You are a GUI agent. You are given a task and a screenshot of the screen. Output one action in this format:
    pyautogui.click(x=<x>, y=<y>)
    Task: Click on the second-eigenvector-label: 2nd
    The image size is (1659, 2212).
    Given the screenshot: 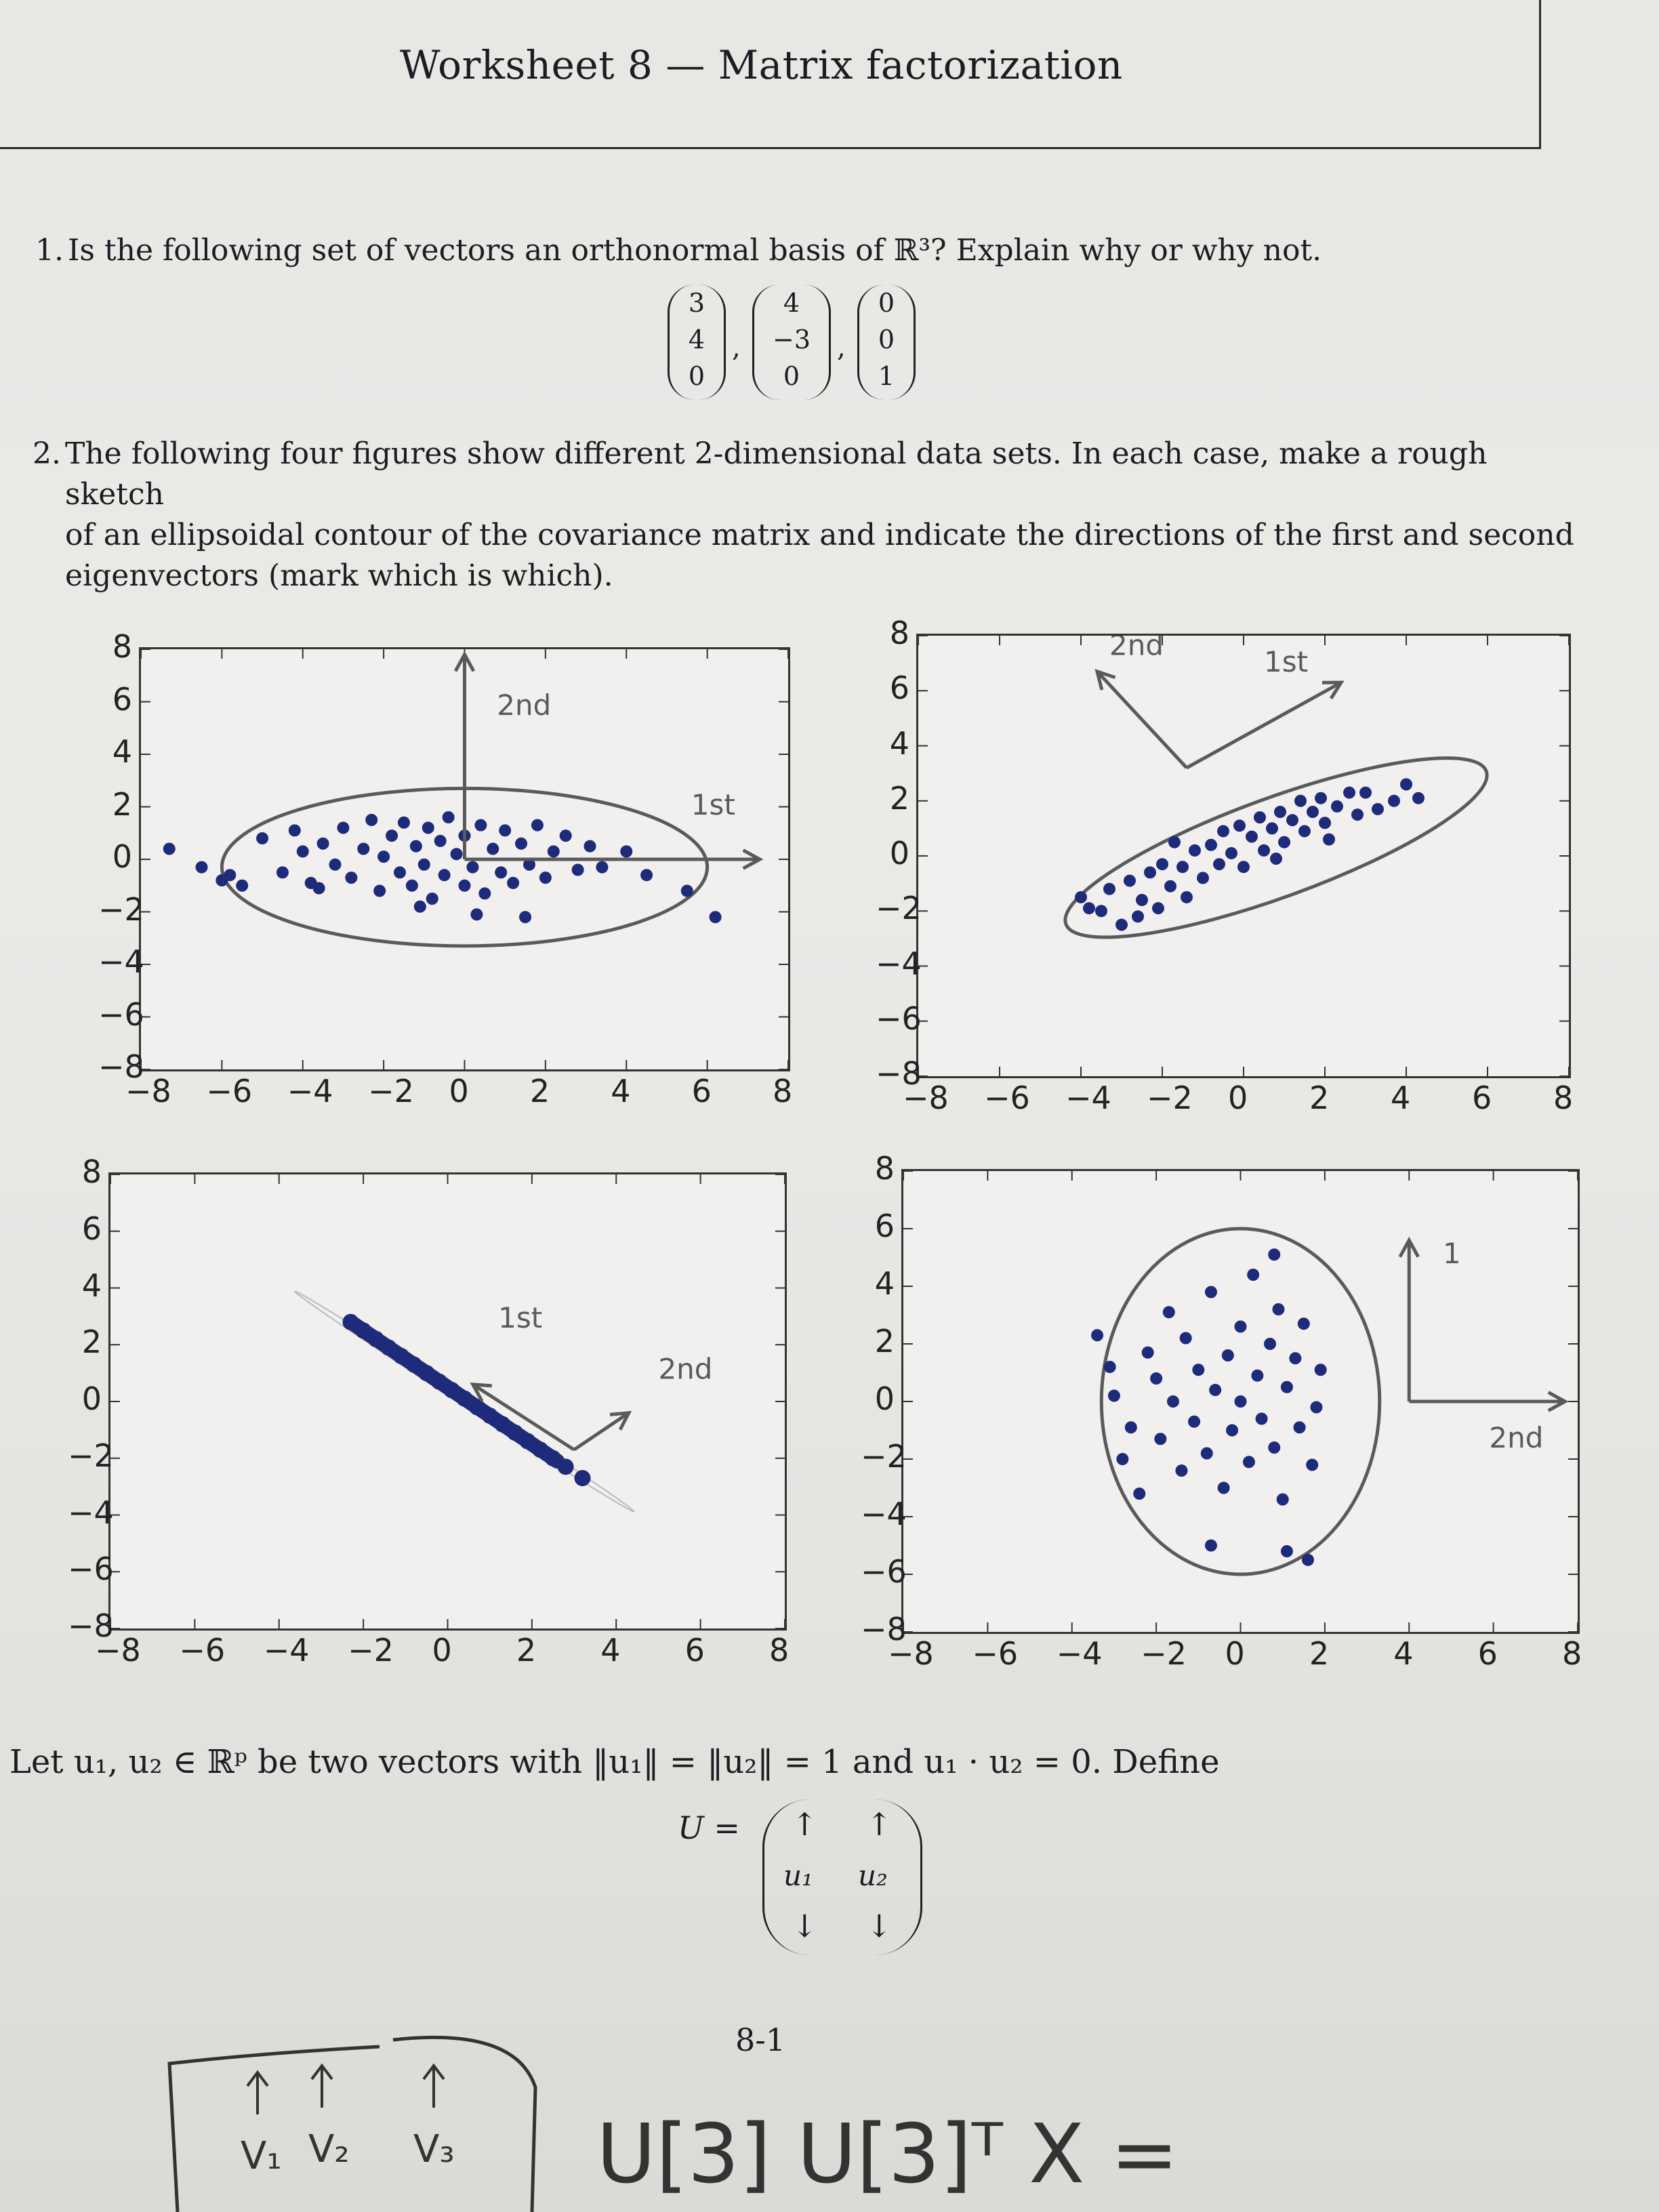 What is the action you would take?
    pyautogui.click(x=524, y=705)
    